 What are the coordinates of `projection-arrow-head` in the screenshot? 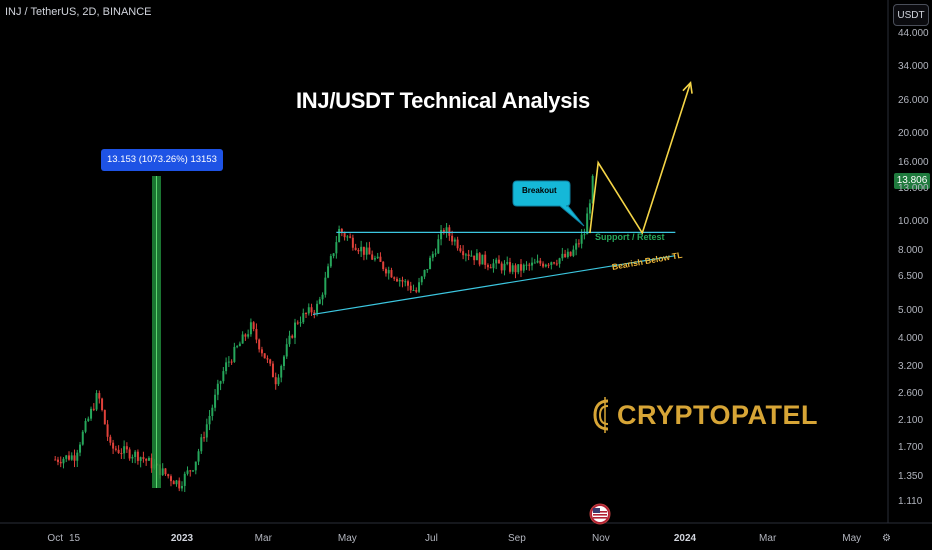 It's located at (687, 87).